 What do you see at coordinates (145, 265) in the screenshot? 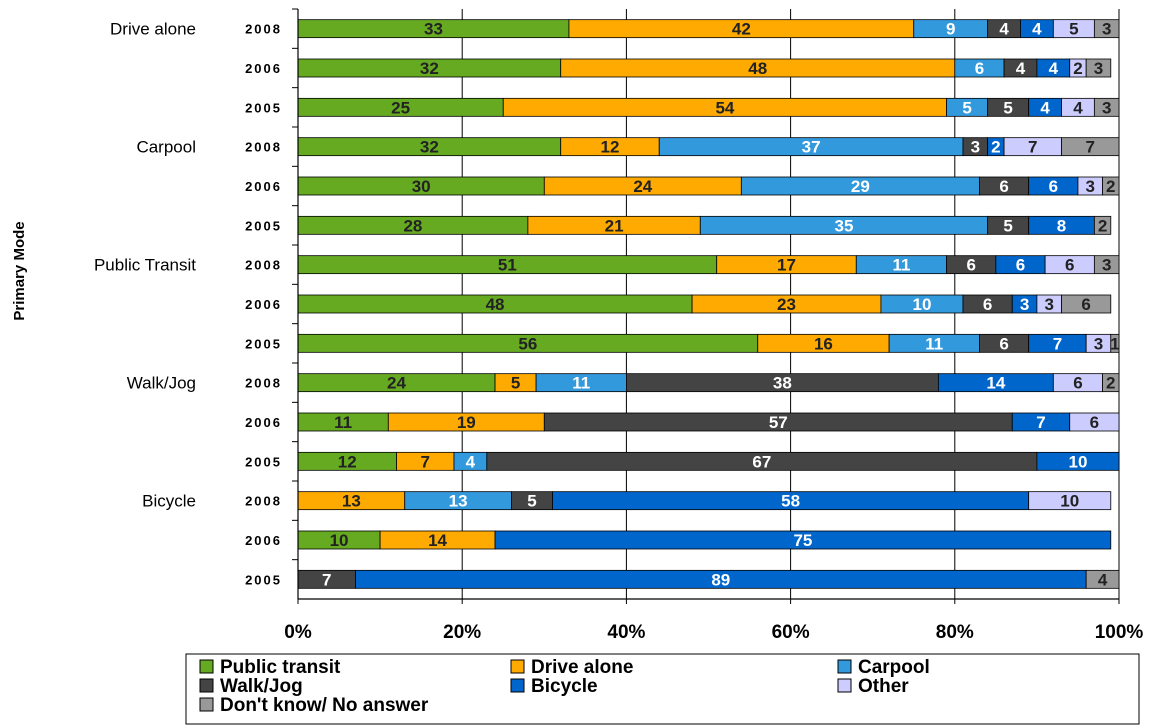
I see `group-label: Public Transit` at bounding box center [145, 265].